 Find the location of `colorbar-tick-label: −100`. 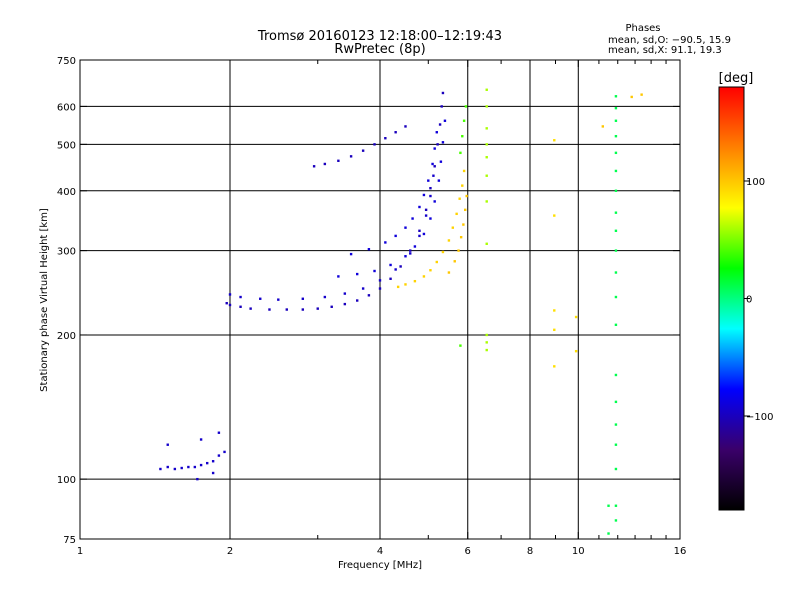

colorbar-tick-label: −100 is located at coordinates (759, 417).